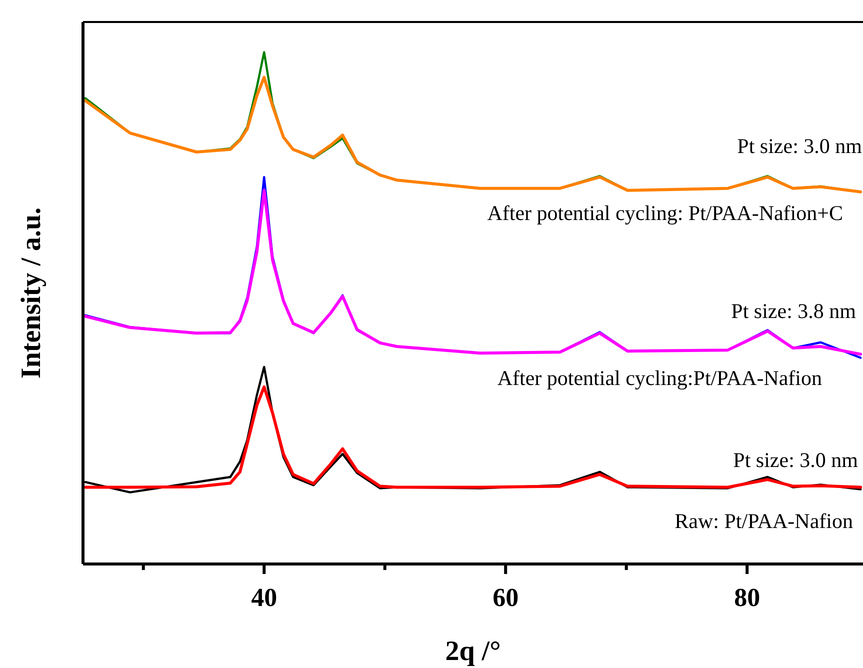  Describe the element at coordinates (31, 293) in the screenshot. I see `y-axis-title: Intensity / a.u.` at that location.